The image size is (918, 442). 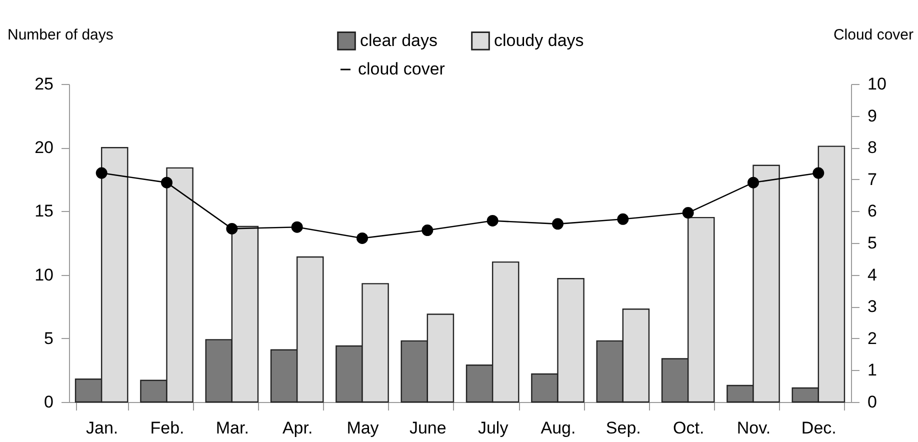 I want to click on y-tick-label: 10, so click(x=44, y=274).